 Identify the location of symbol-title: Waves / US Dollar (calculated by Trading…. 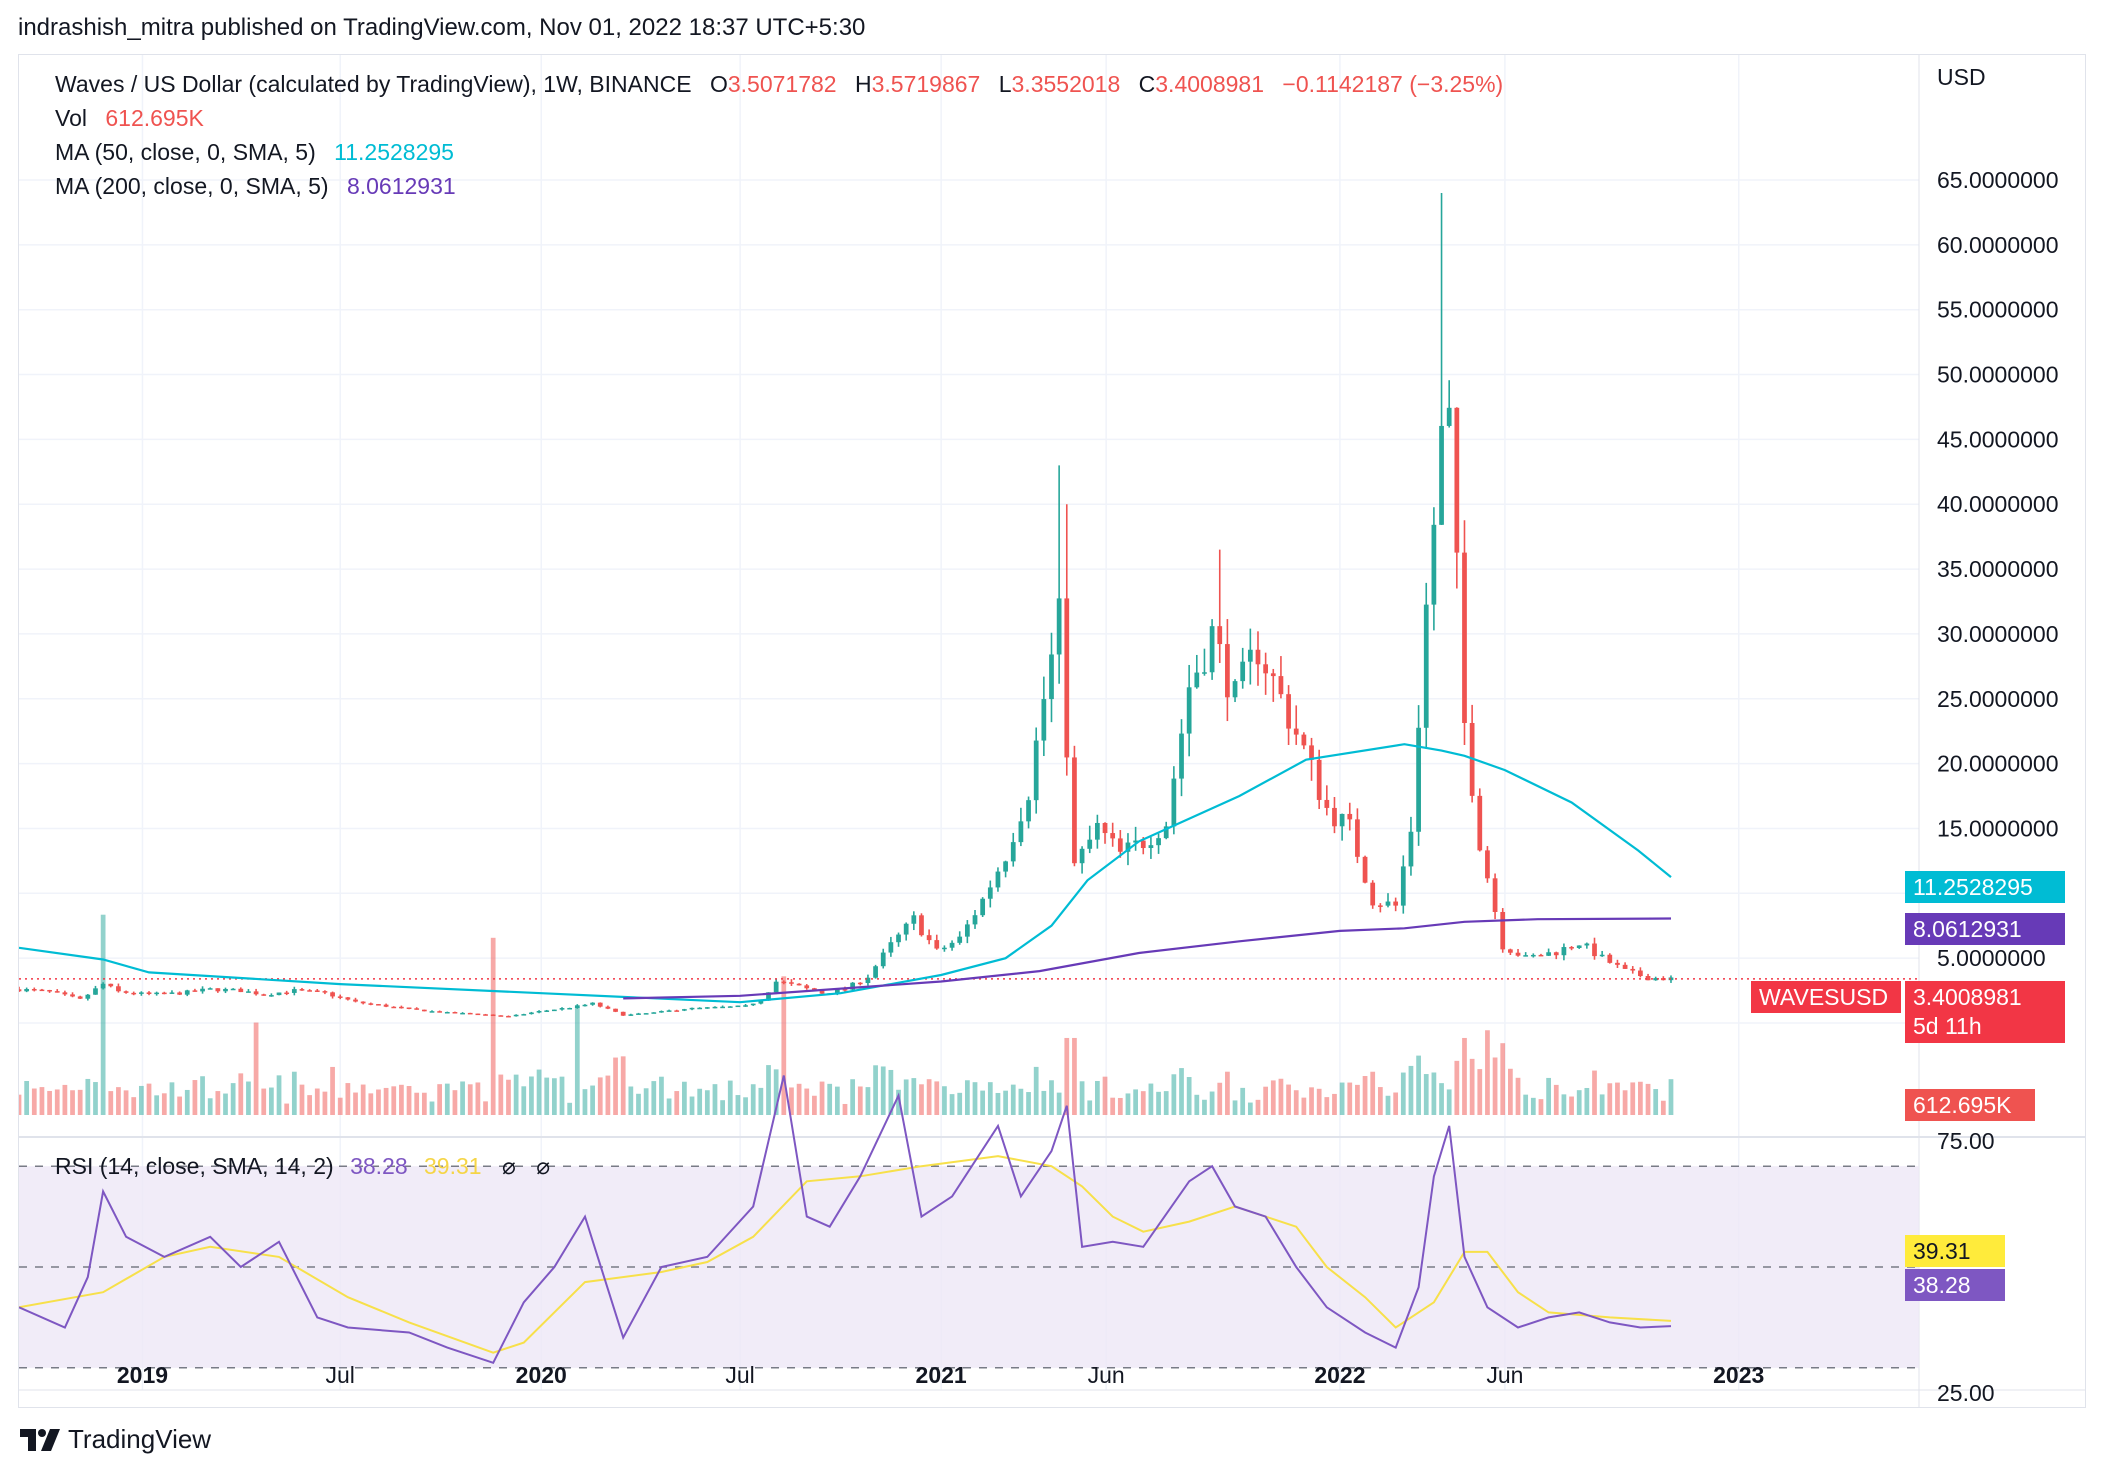
(373, 84).